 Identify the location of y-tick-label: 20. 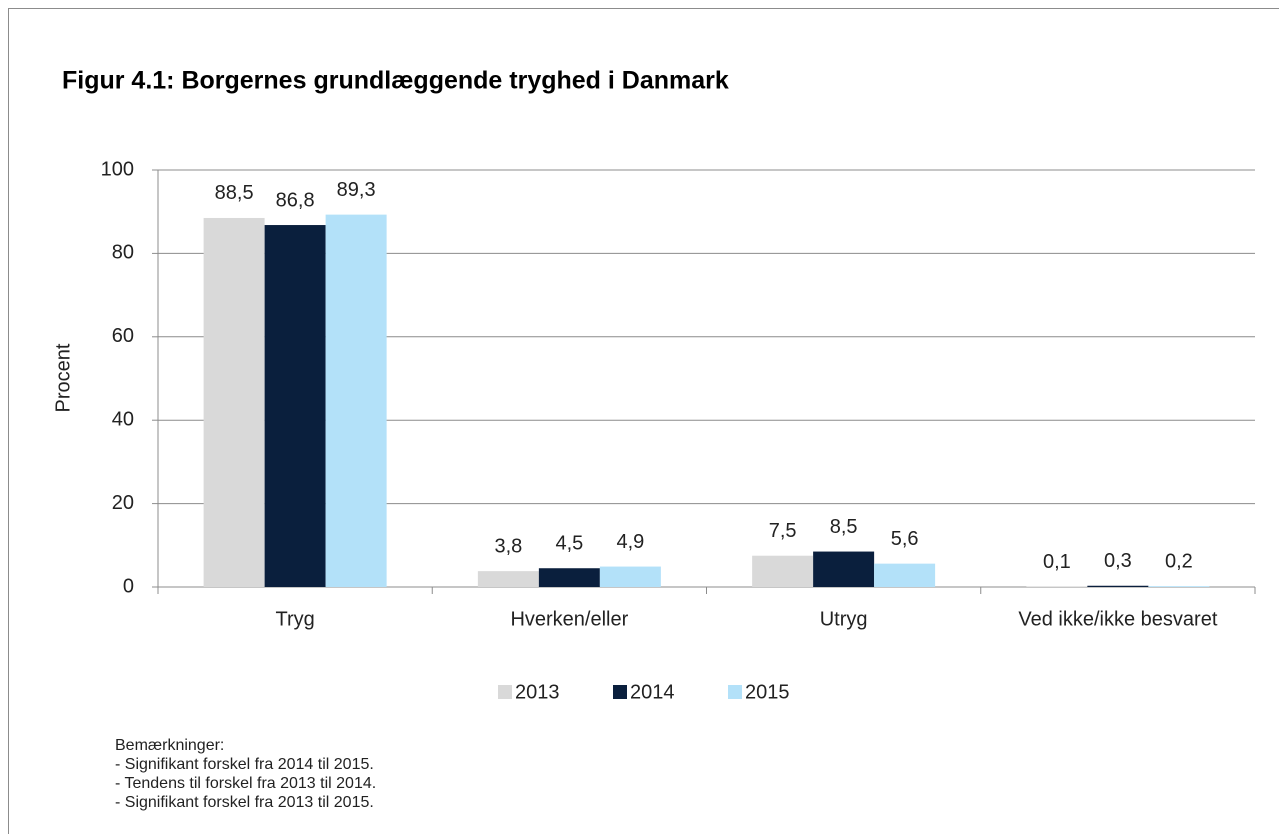
(123, 503).